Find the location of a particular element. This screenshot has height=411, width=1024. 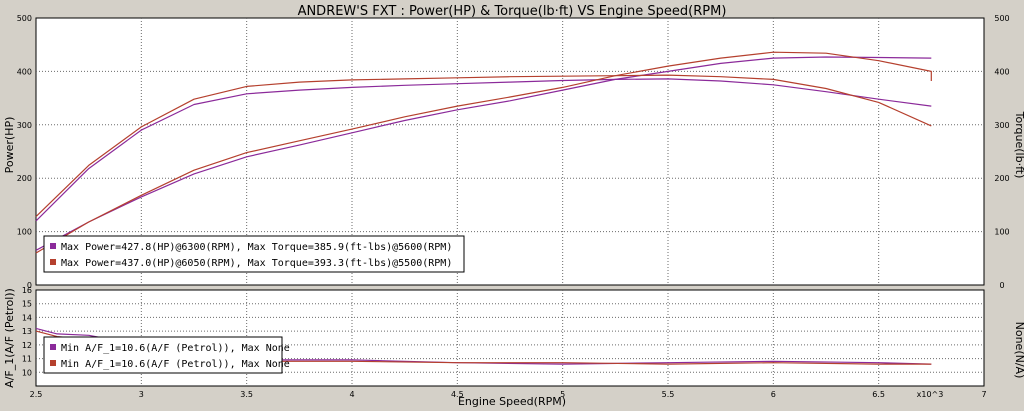

x-tick-label: 7 is located at coordinates (983, 394).